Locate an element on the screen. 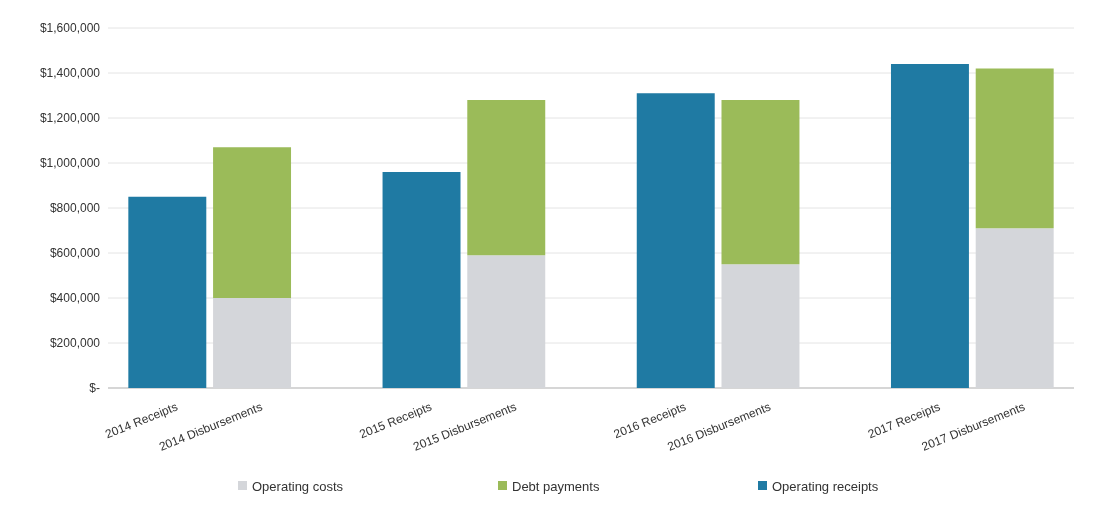 The width and height of the screenshot is (1102, 514). legend-label: Operating costs is located at coordinates (298, 486).